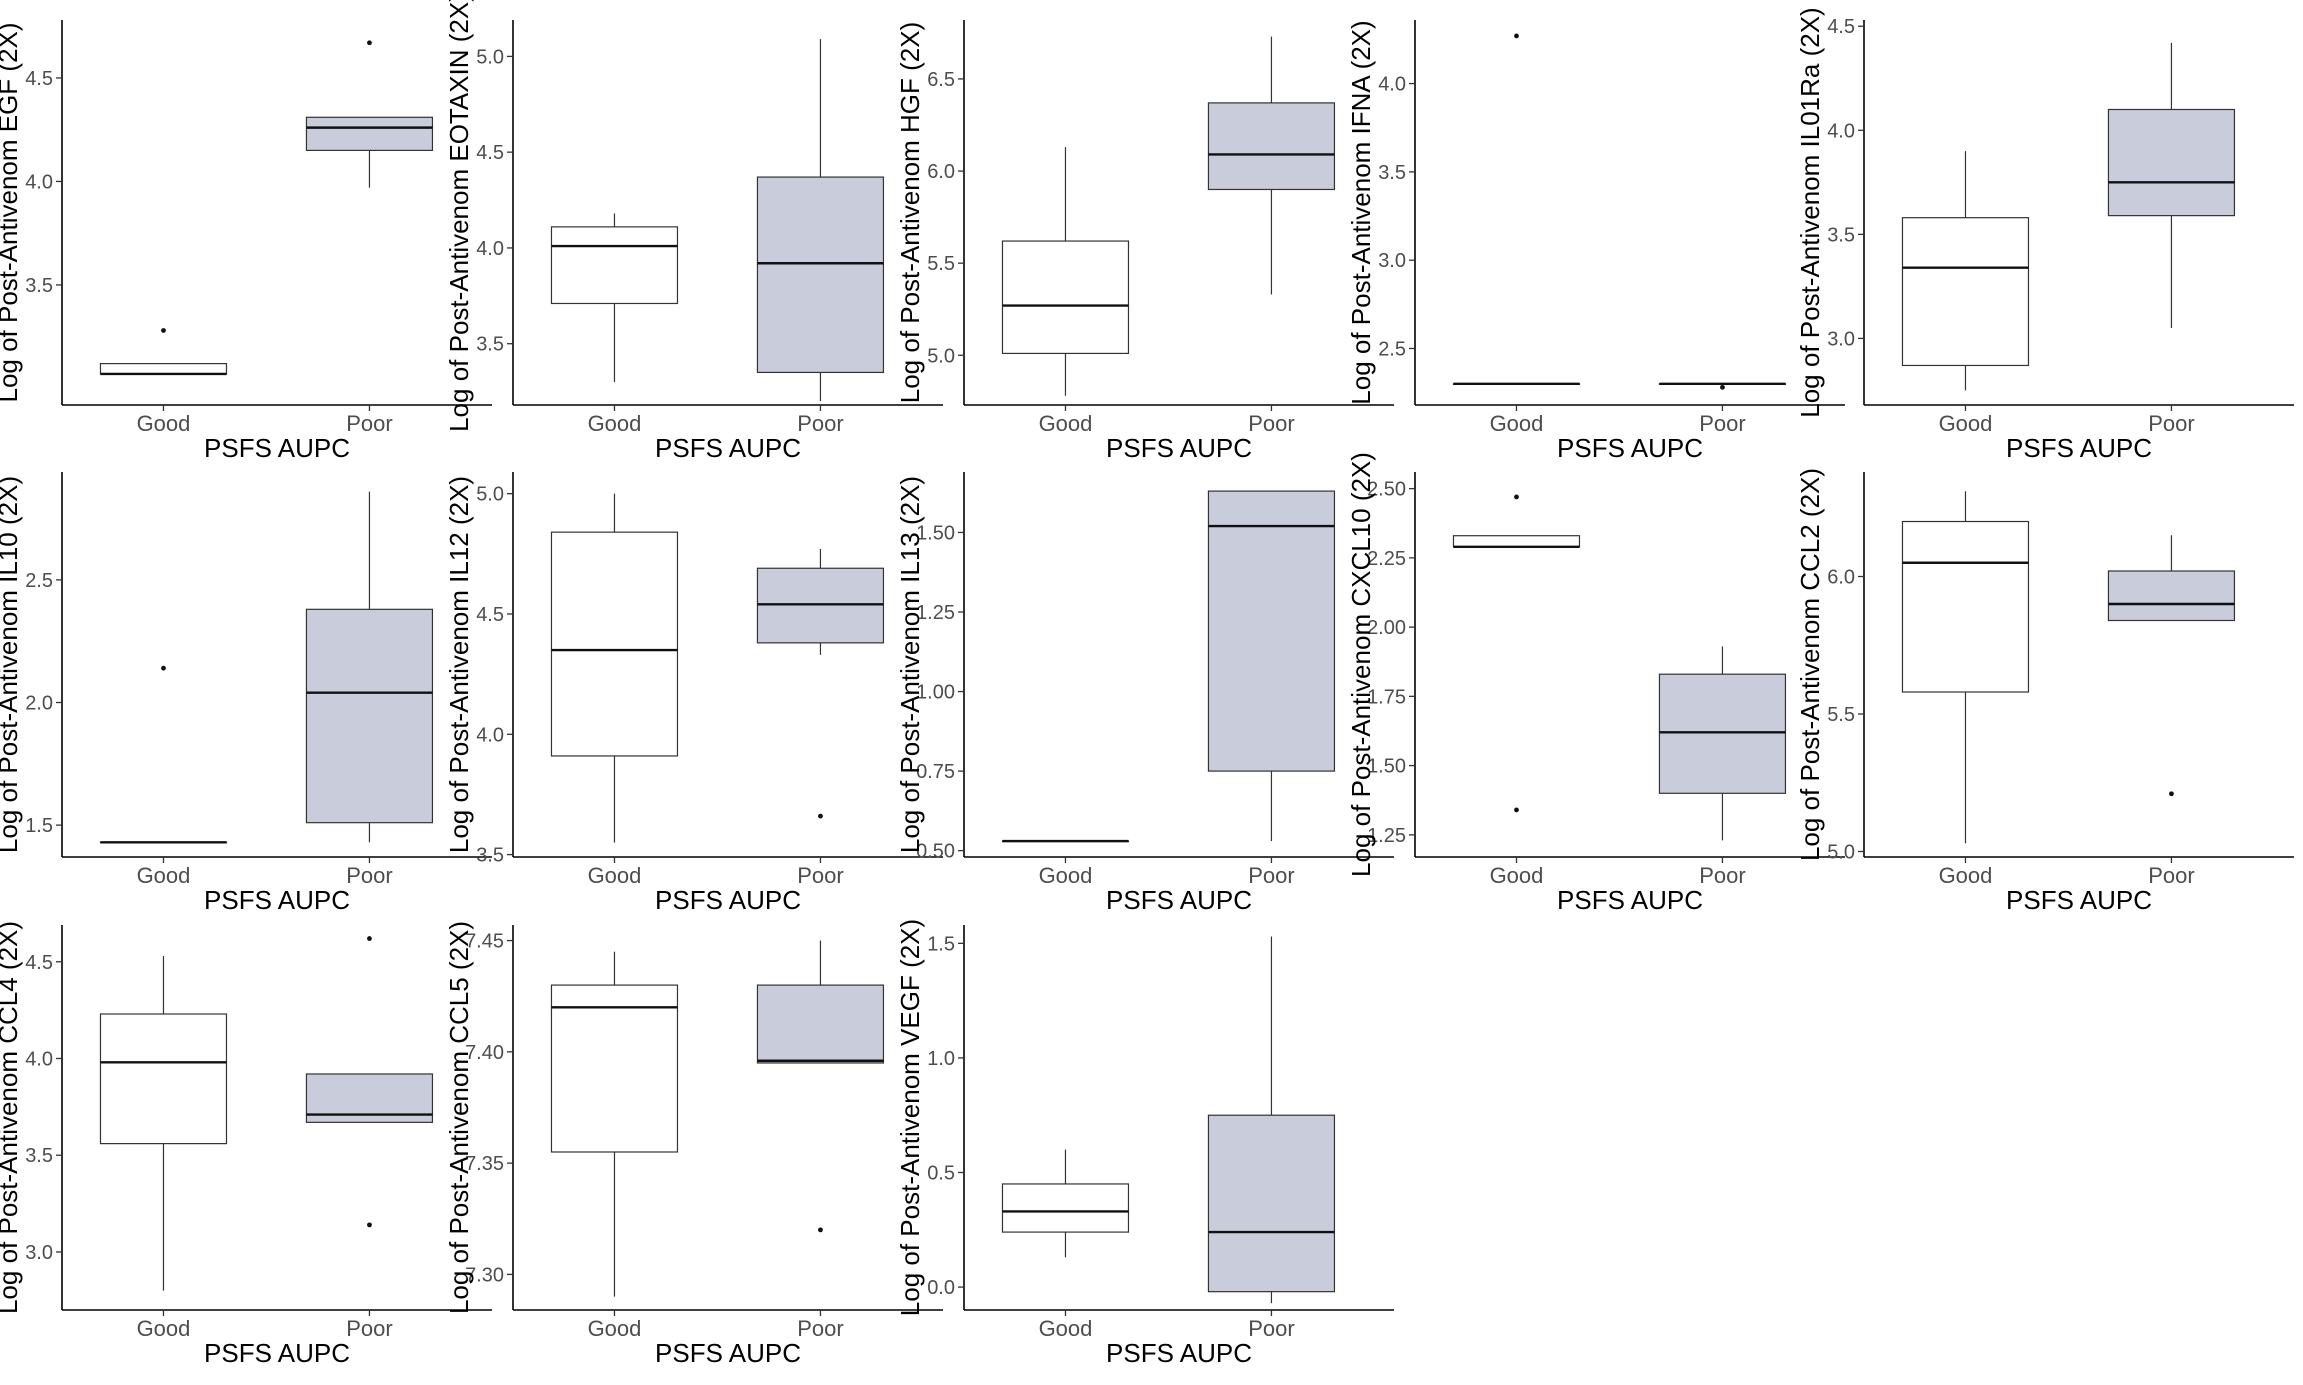 Image resolution: width=2303 pixels, height=1385 pixels. Describe the element at coordinates (1810, 212) in the screenshot. I see `y-axis-title: Log of Post-Antivenom IL01Ra (2X)` at that location.